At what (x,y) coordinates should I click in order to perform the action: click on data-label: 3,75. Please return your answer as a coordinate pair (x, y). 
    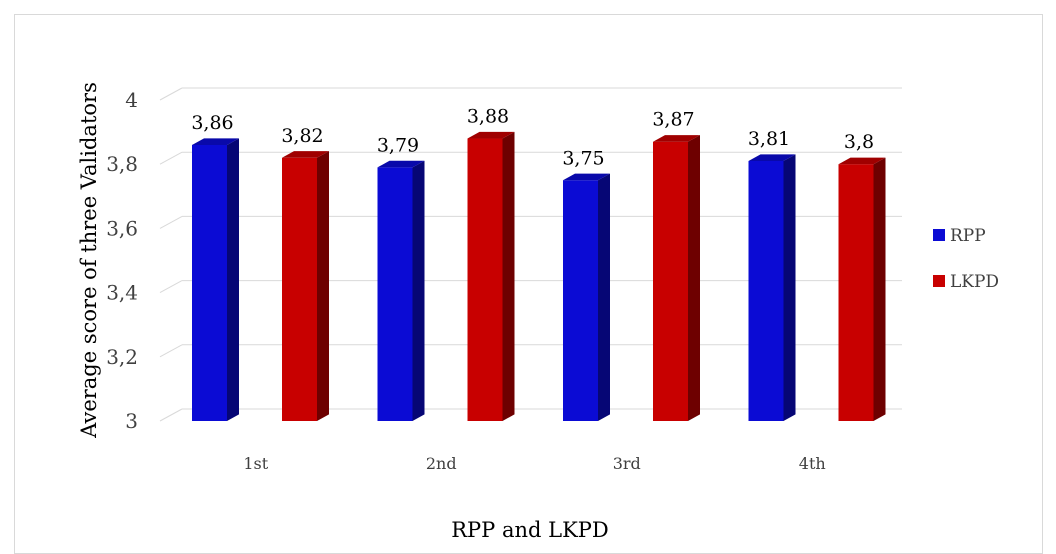
    Looking at the image, I should click on (583, 158).